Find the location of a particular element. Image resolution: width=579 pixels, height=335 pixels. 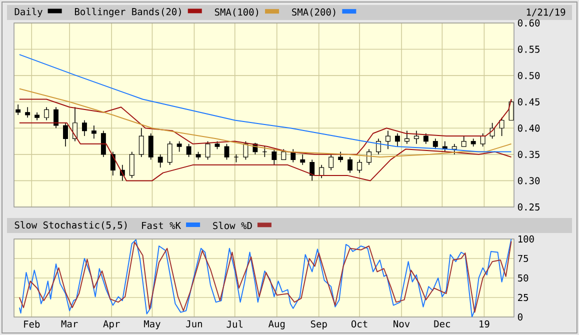

legend-label: Fast %K is located at coordinates (161, 226).